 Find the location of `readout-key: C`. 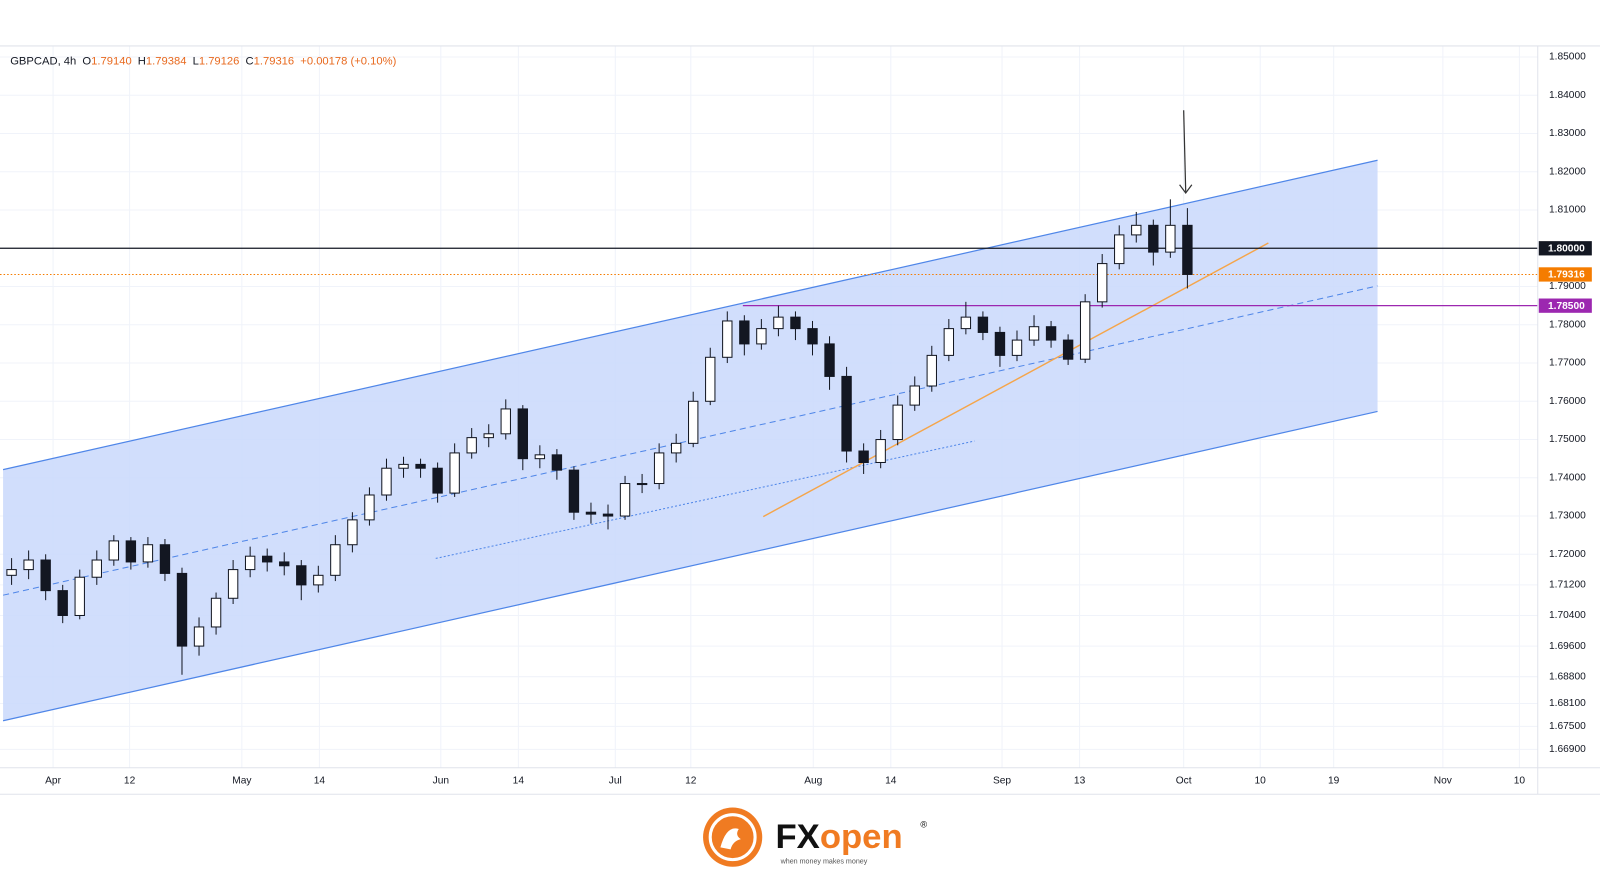

readout-key: C is located at coordinates (250, 61).